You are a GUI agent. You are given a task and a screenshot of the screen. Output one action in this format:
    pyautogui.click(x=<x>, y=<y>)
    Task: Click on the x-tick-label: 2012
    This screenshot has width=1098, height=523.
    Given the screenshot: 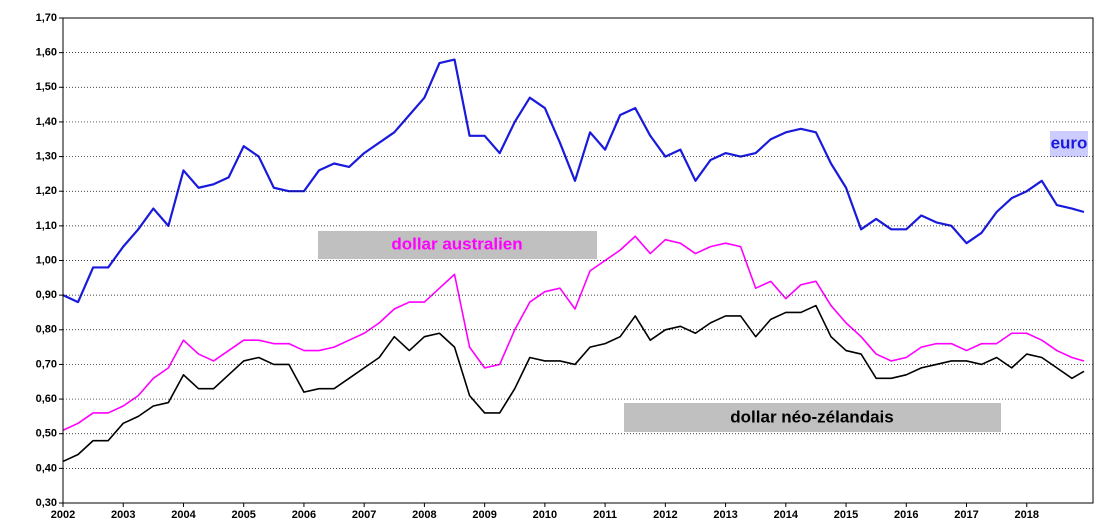 What is the action you would take?
    pyautogui.click(x=665, y=515)
    